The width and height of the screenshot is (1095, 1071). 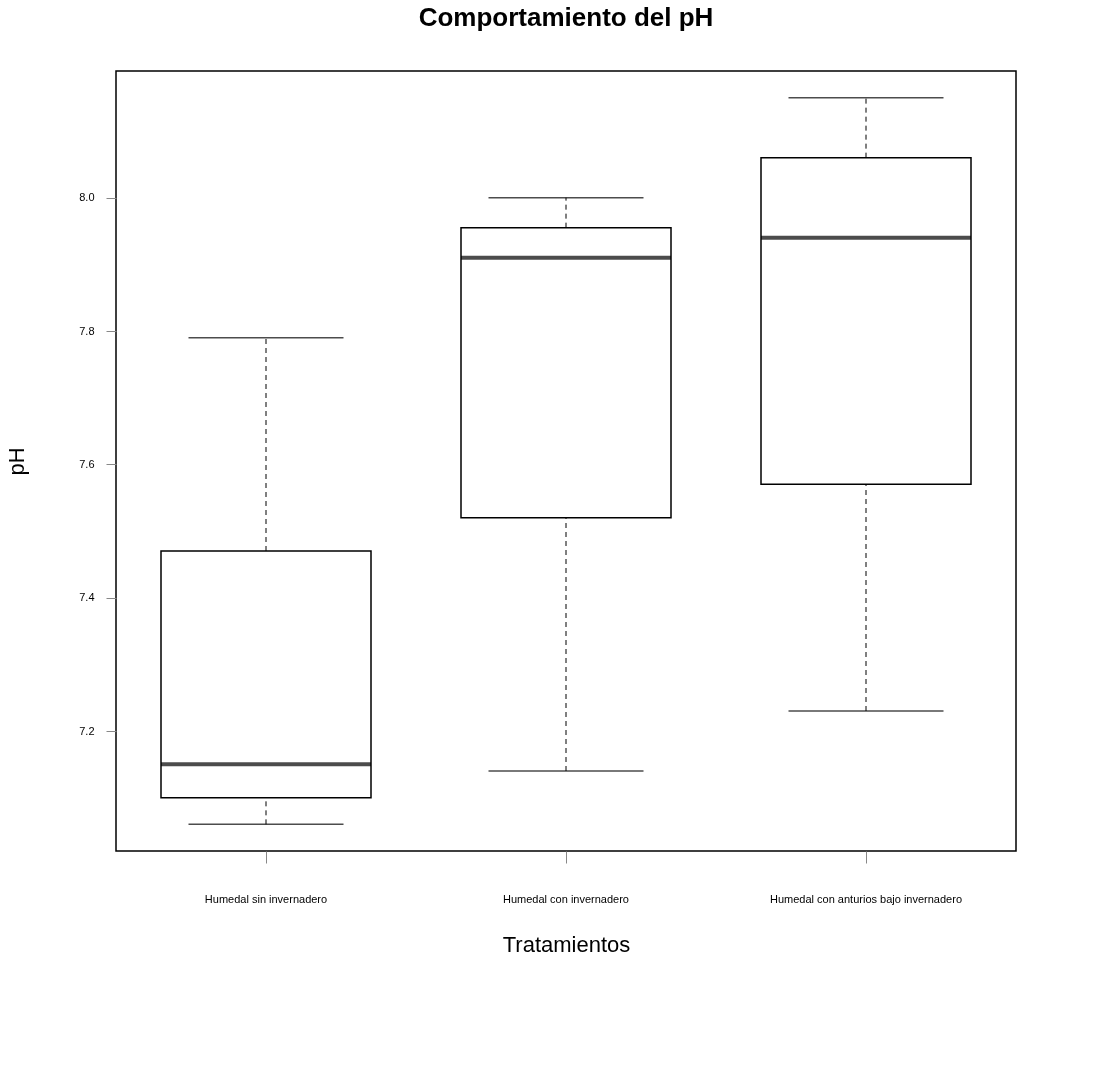 What do you see at coordinates (566, 898) in the screenshot?
I see `x-tick-label: Humedal con invernadero` at bounding box center [566, 898].